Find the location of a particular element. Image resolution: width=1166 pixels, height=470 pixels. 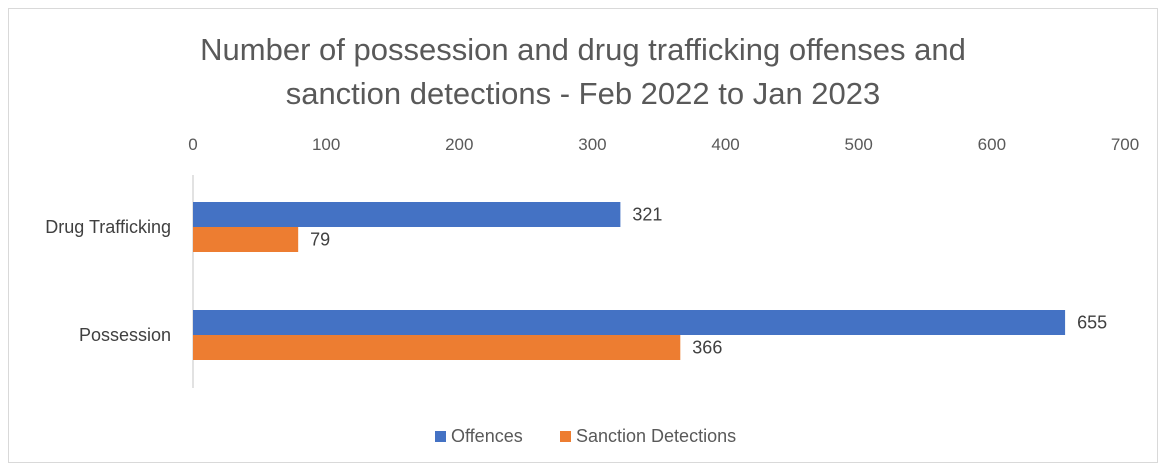

x-tick-label: 400 is located at coordinates (725, 144).